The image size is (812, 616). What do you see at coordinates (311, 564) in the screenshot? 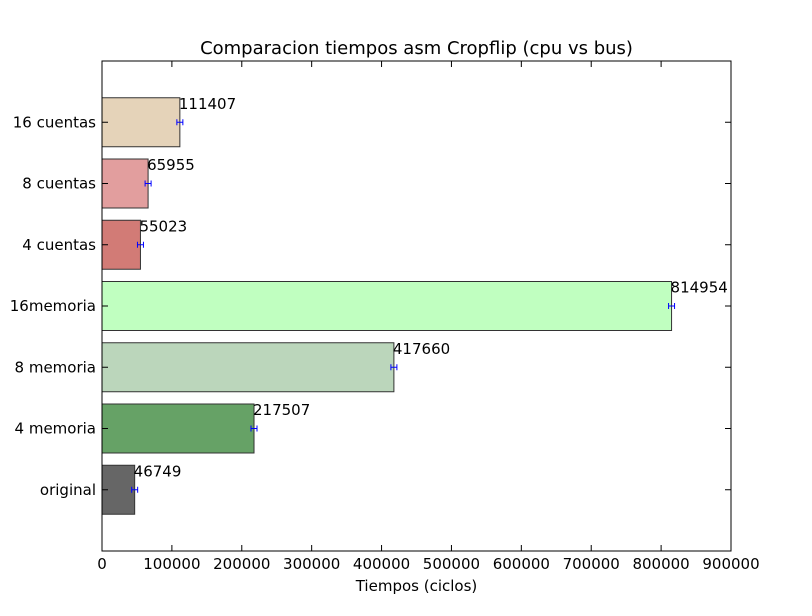
I see `x-tick-label-300000: 300000` at bounding box center [311, 564].